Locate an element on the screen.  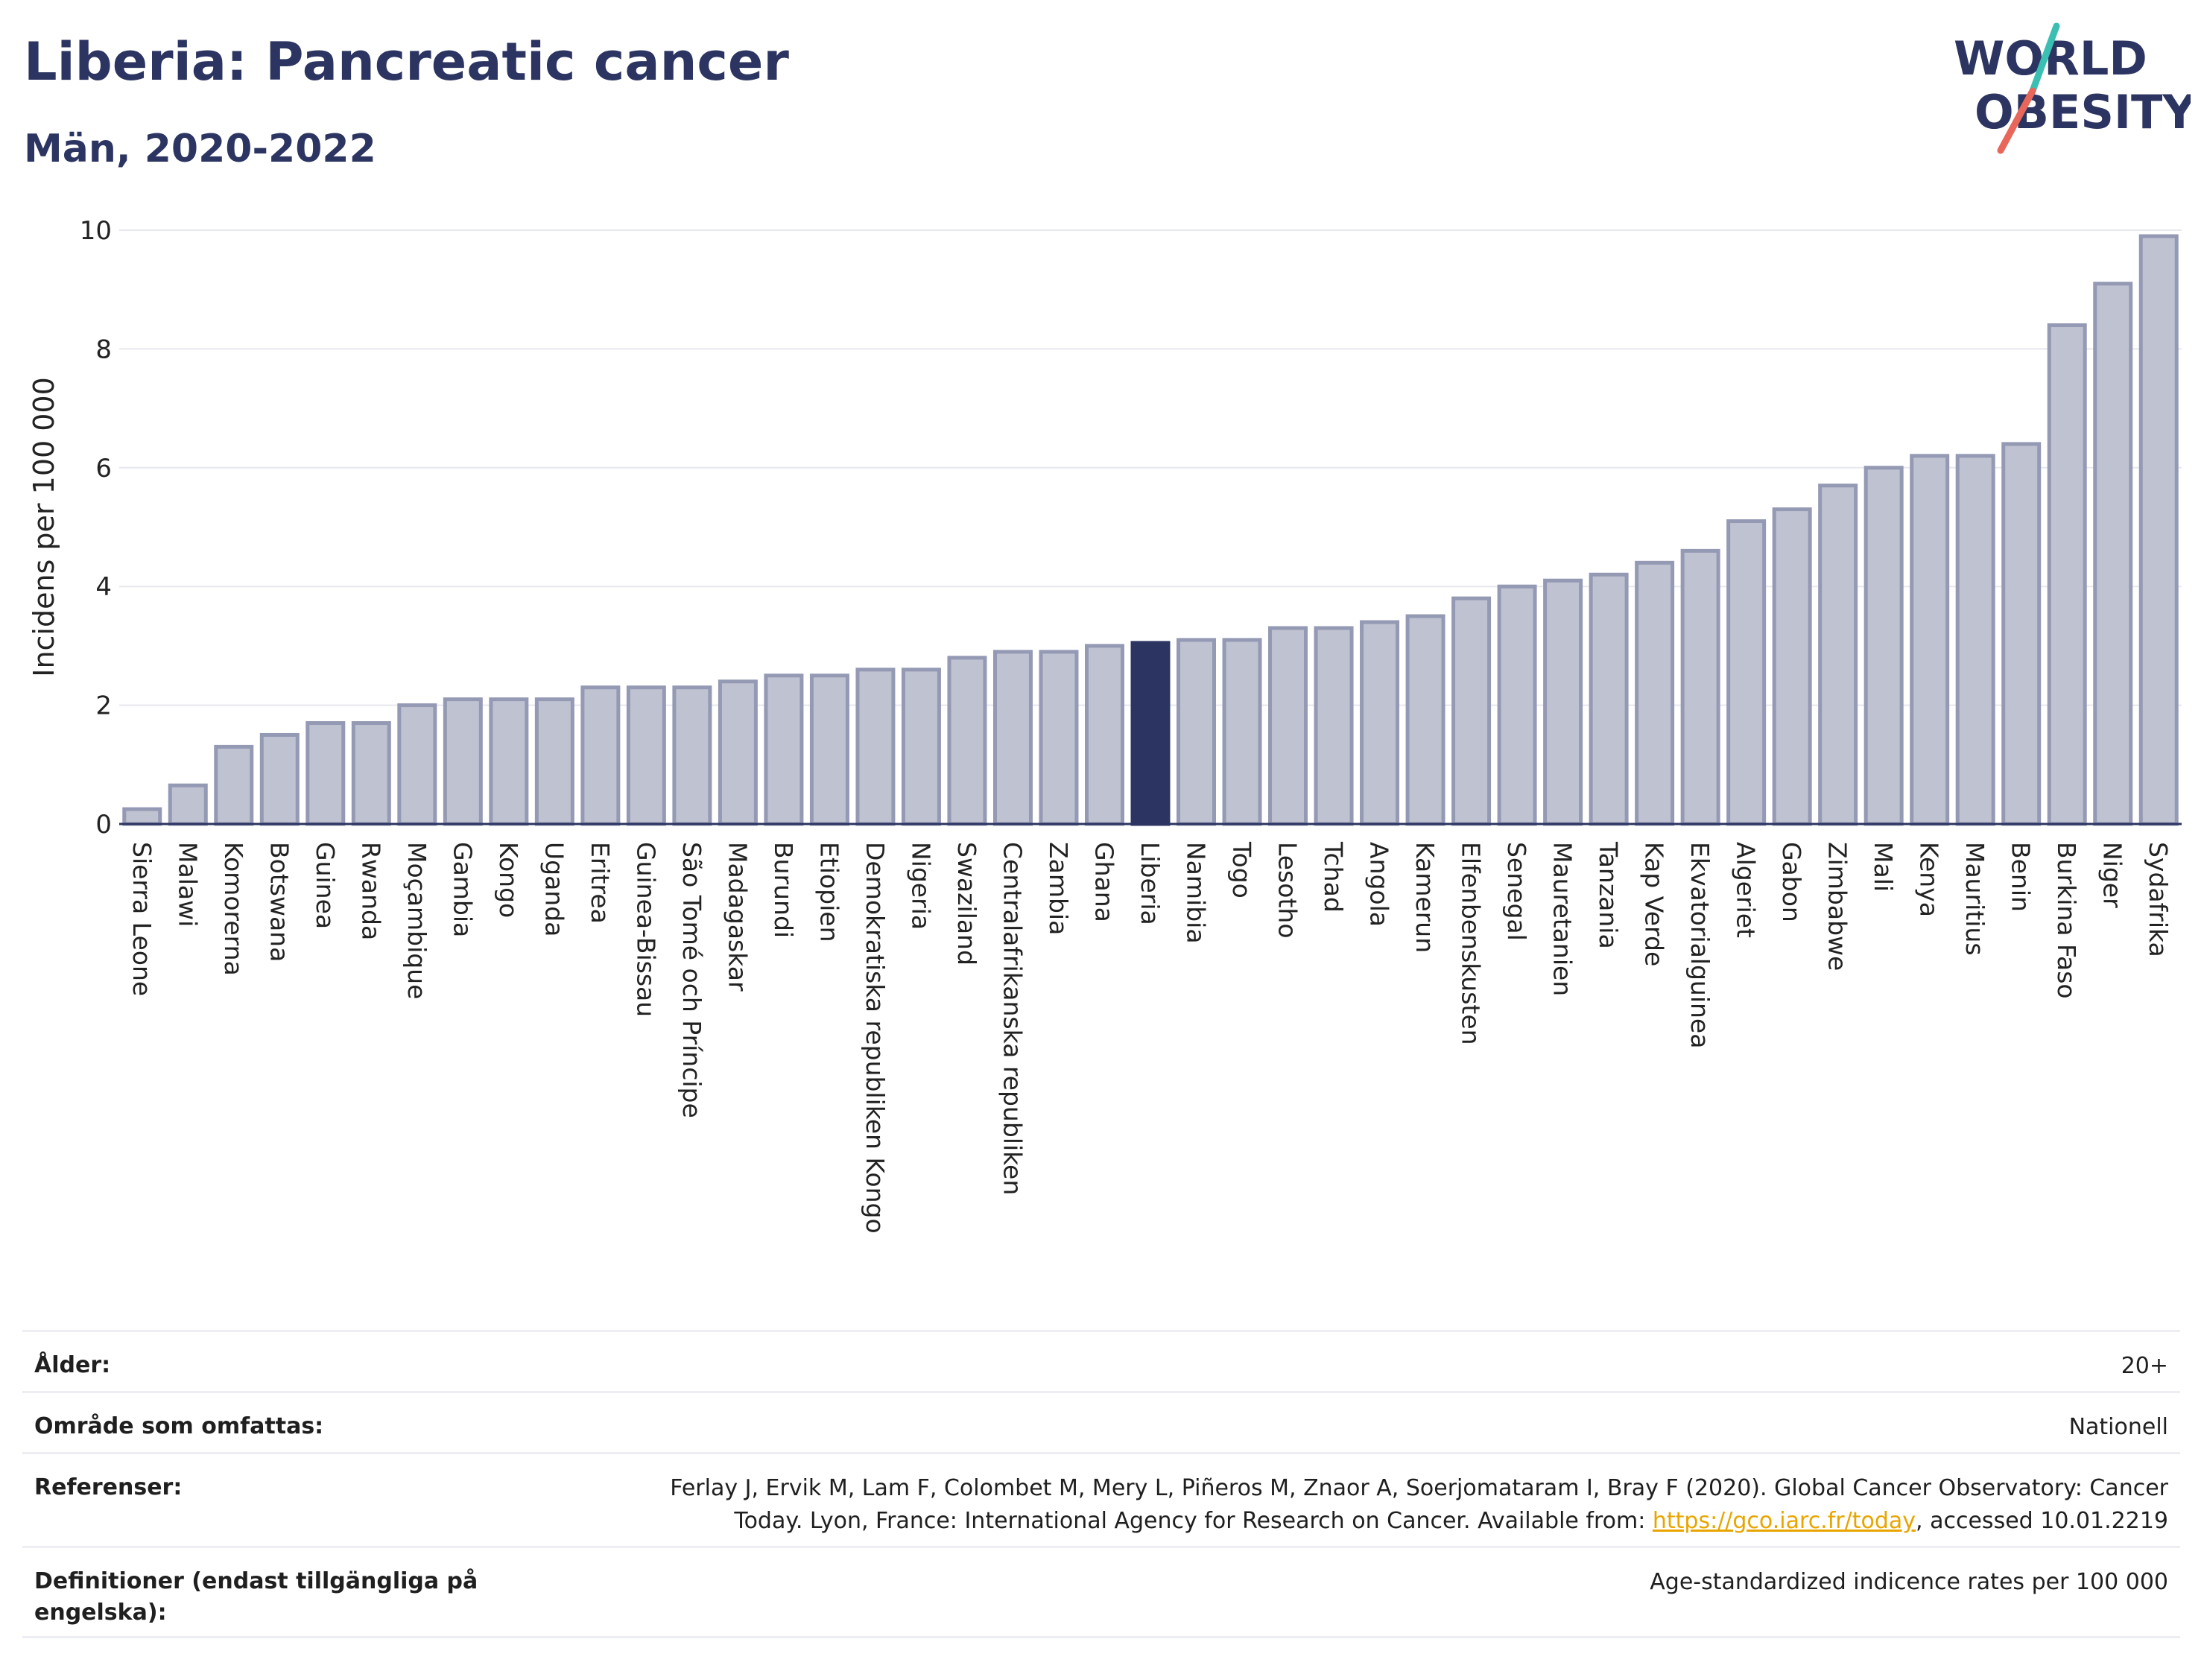
x-tick-label: Benin is located at coordinates (2021, 877).